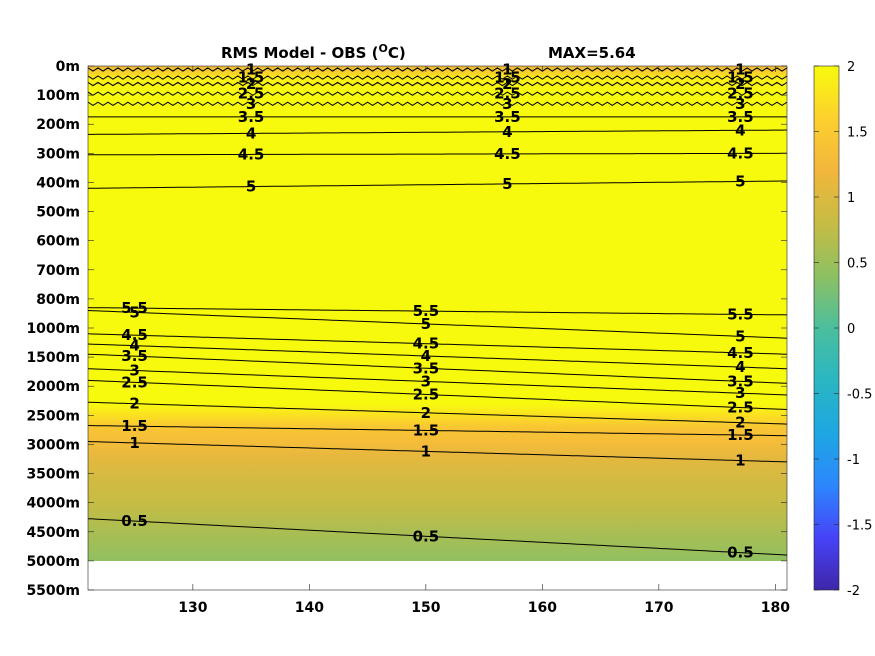 This screenshot has width=875, height=656. What do you see at coordinates (425, 608) in the screenshot?
I see `x-tick-label: 150` at bounding box center [425, 608].